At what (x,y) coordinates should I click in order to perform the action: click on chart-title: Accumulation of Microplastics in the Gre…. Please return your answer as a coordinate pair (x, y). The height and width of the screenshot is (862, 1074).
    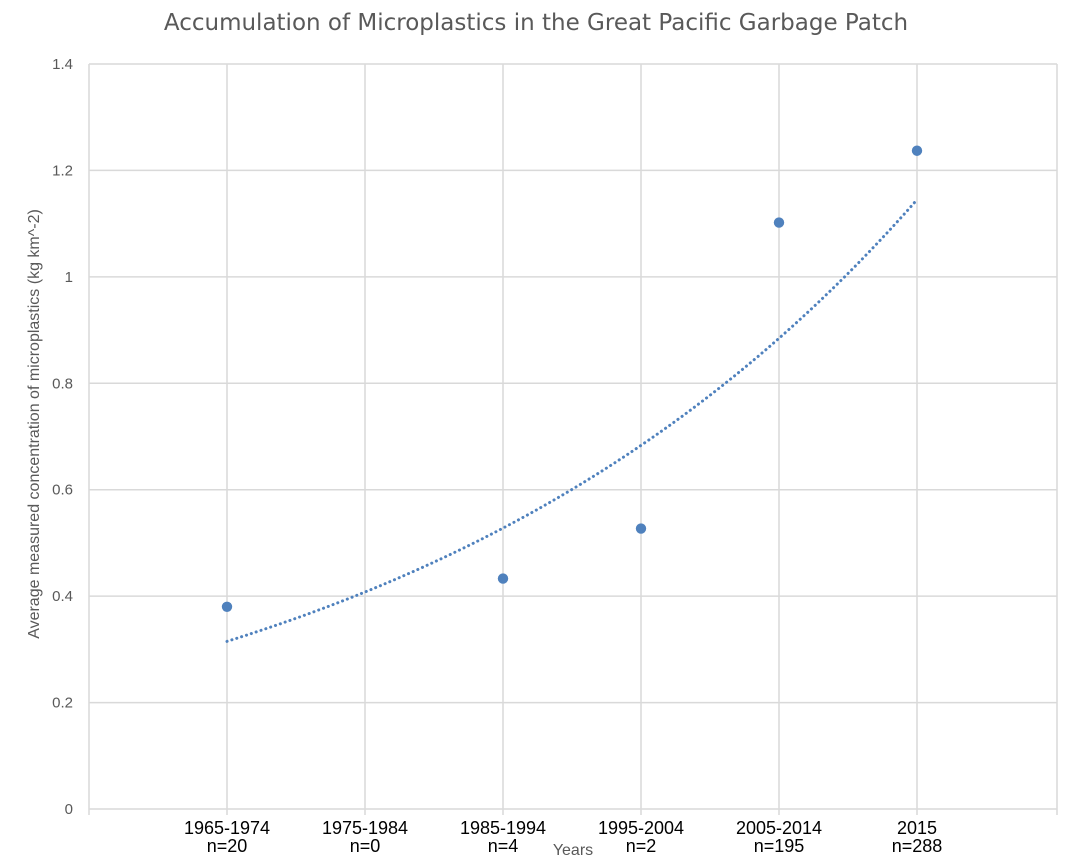
    Looking at the image, I should click on (536, 23).